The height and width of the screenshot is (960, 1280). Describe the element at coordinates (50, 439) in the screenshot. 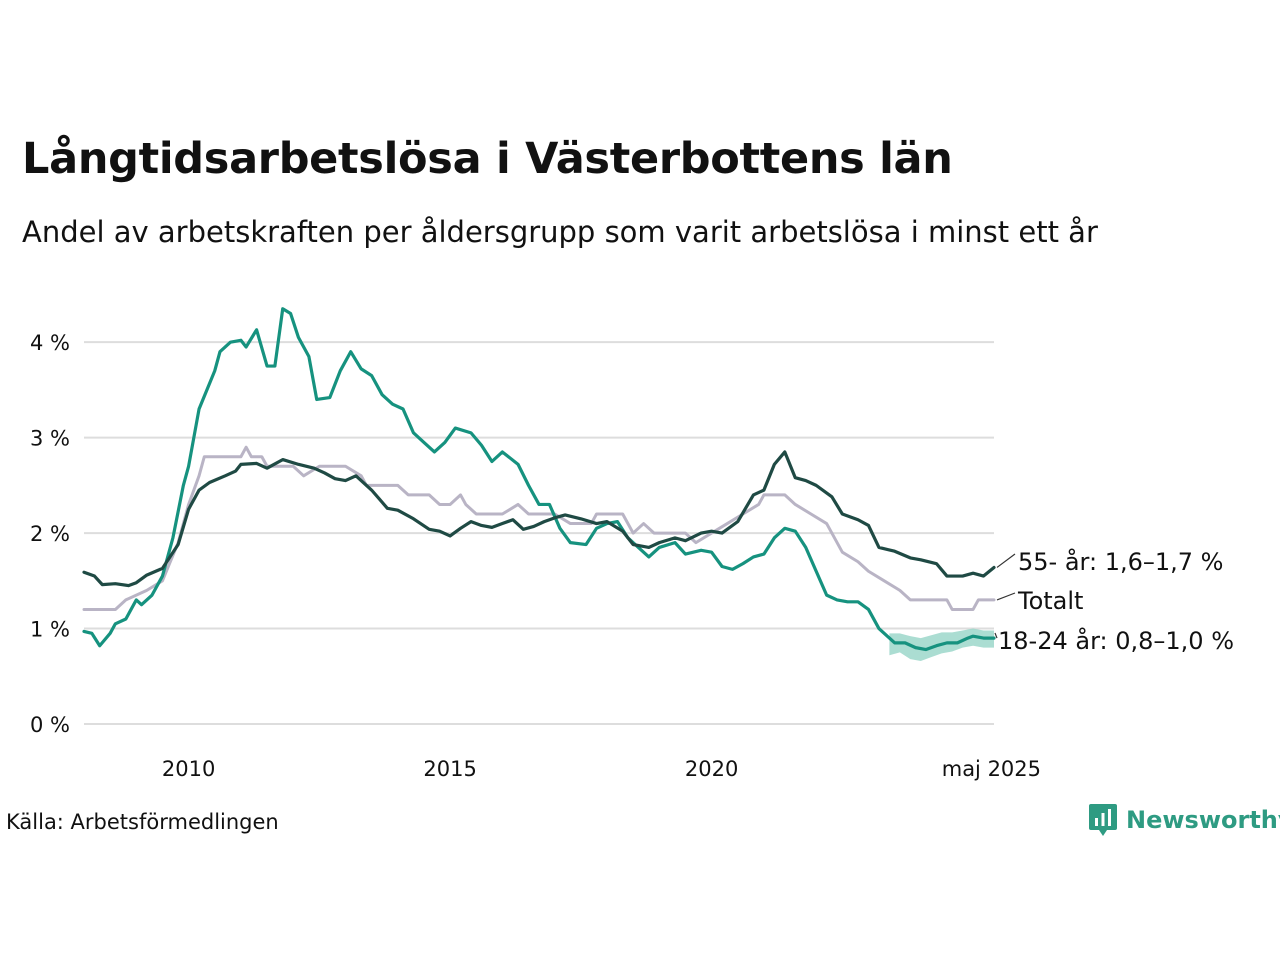

I see `y-tick-label: 3 %` at that location.